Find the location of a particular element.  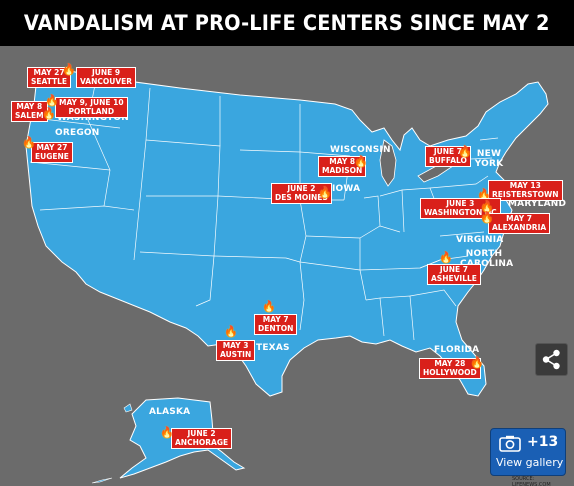

view-gallery-button: +13 View gallery is located at coordinates (528, 452).